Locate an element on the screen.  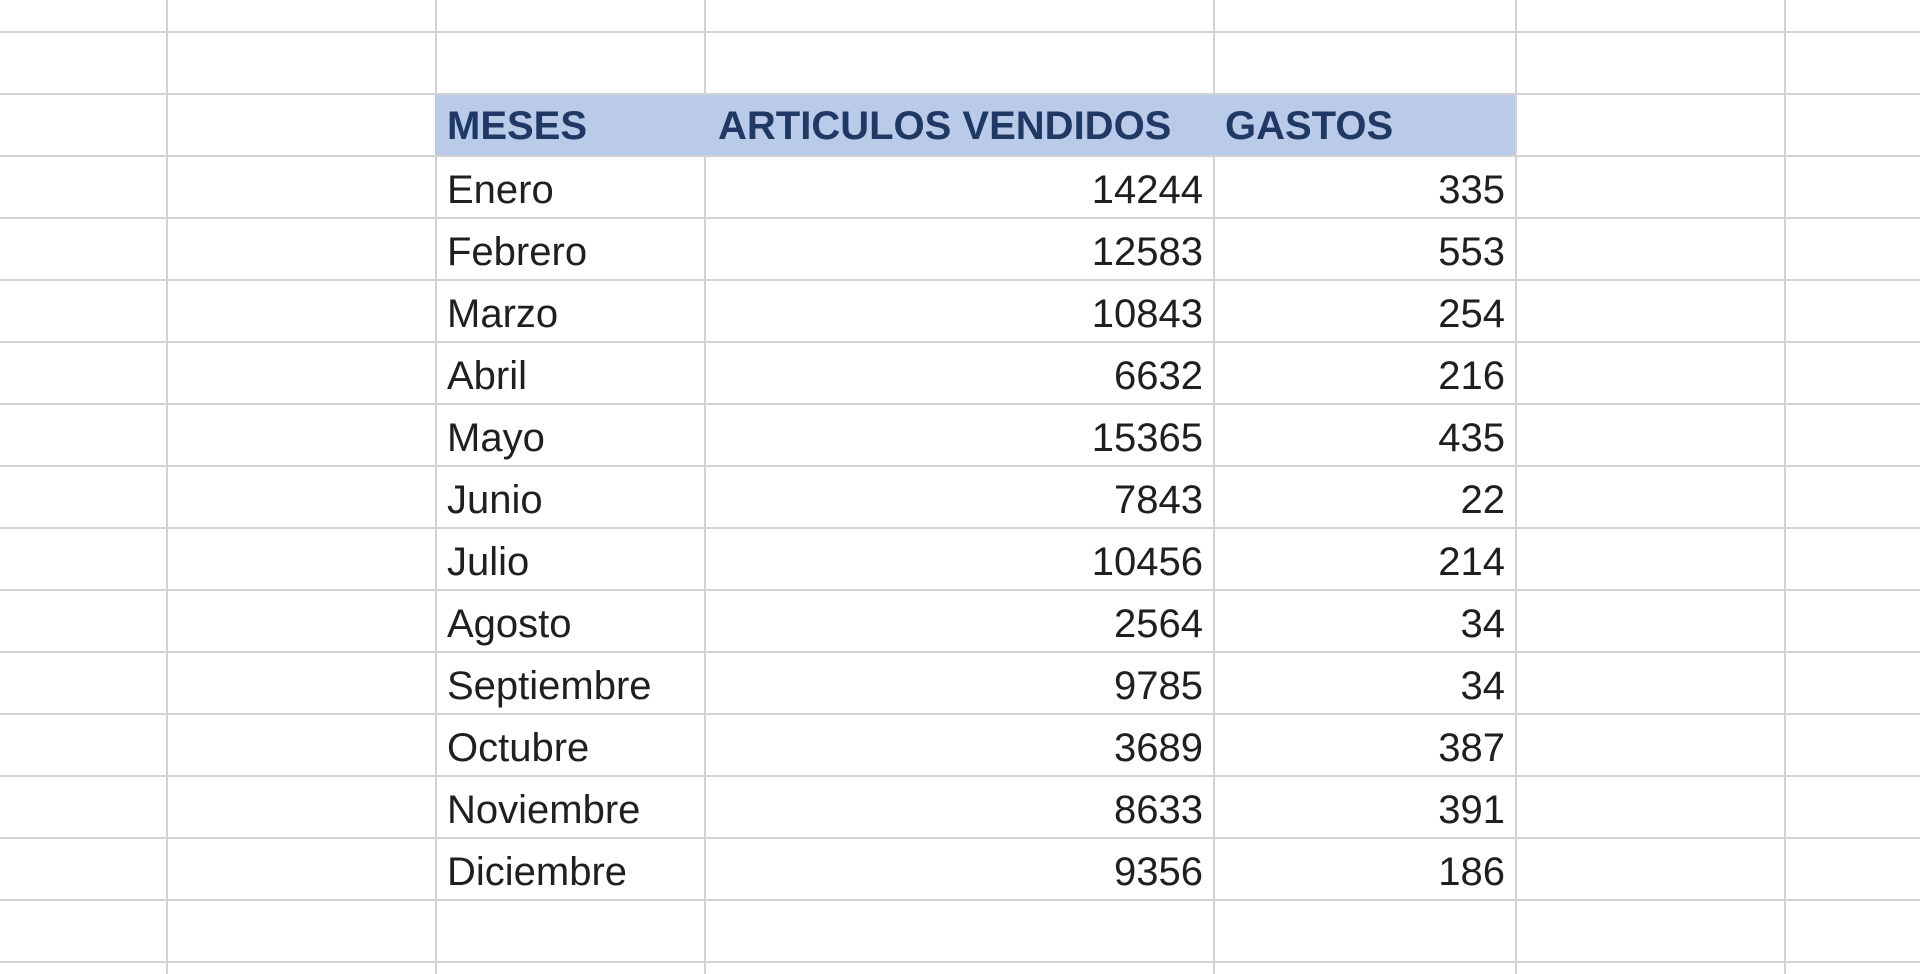
cell-month: Agosto is located at coordinates (509, 624).